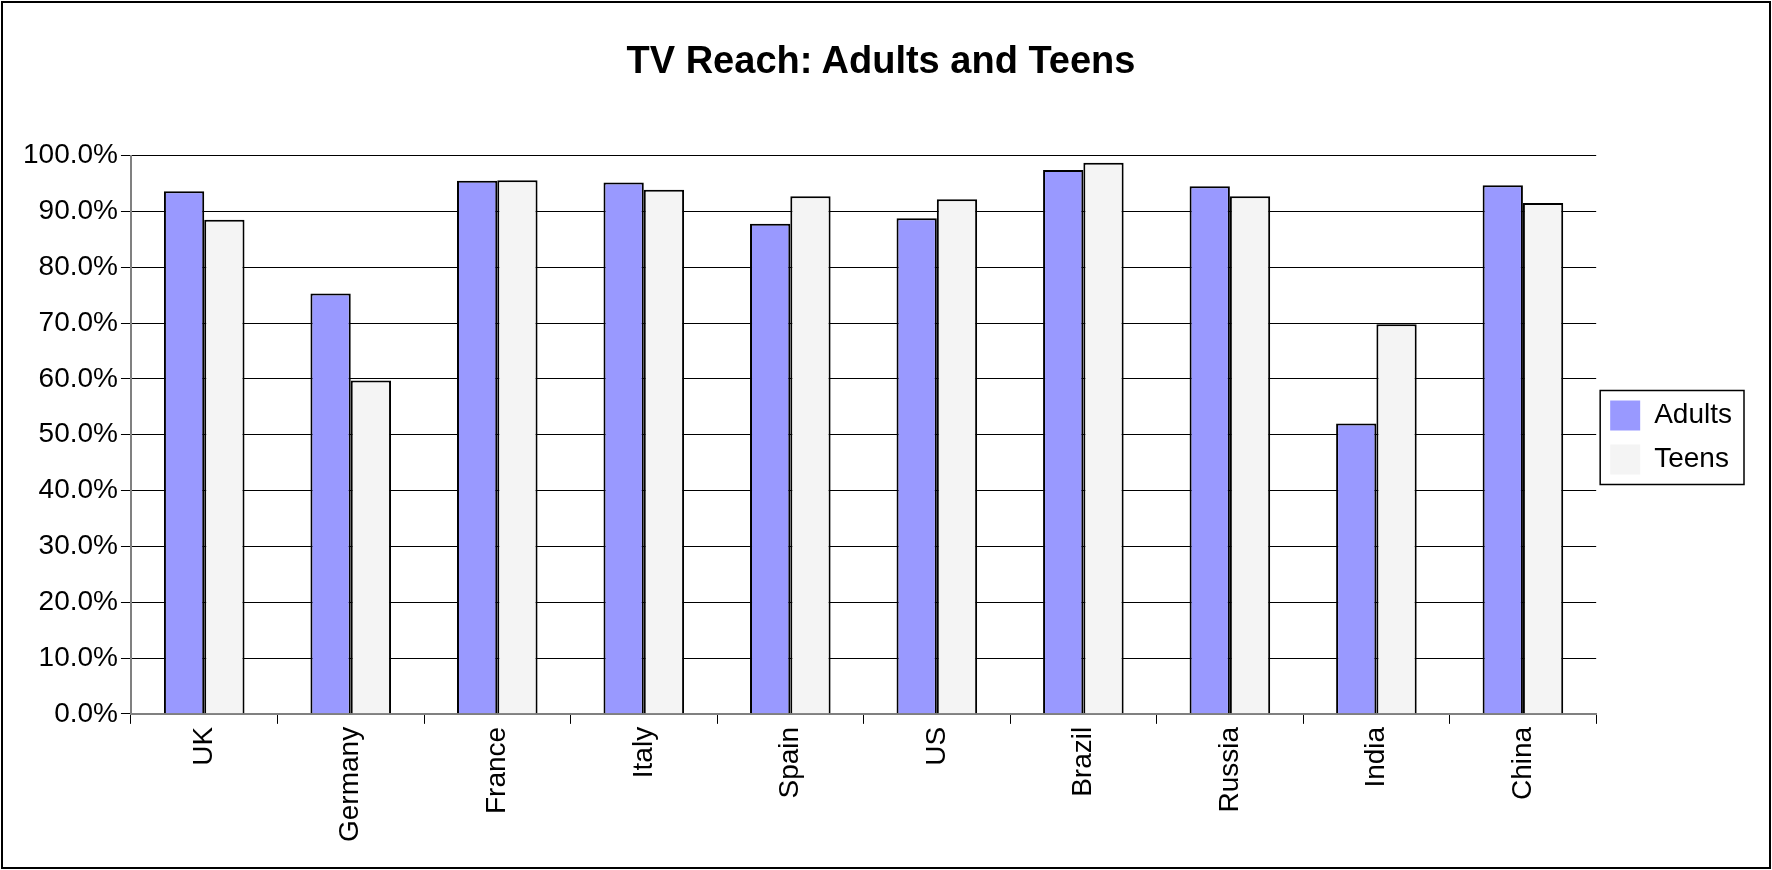 This screenshot has height=870, width=1772. Describe the element at coordinates (78, 545) in the screenshot. I see `y-tick-label: 30.0%` at that location.